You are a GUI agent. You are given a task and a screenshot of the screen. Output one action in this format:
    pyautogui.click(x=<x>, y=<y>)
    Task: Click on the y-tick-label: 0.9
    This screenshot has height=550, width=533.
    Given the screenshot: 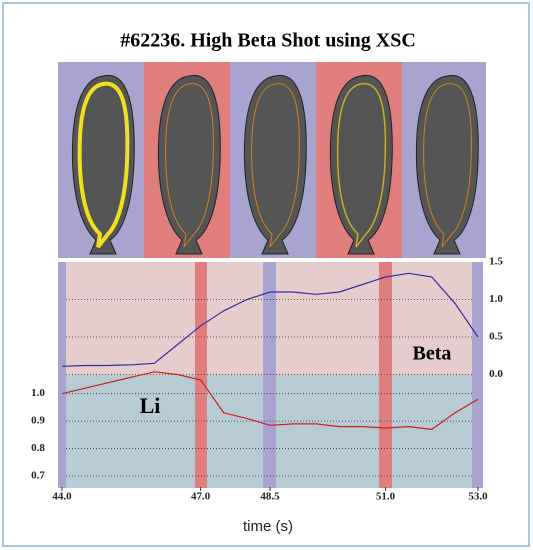 What is the action you would take?
    pyautogui.click(x=38, y=421)
    